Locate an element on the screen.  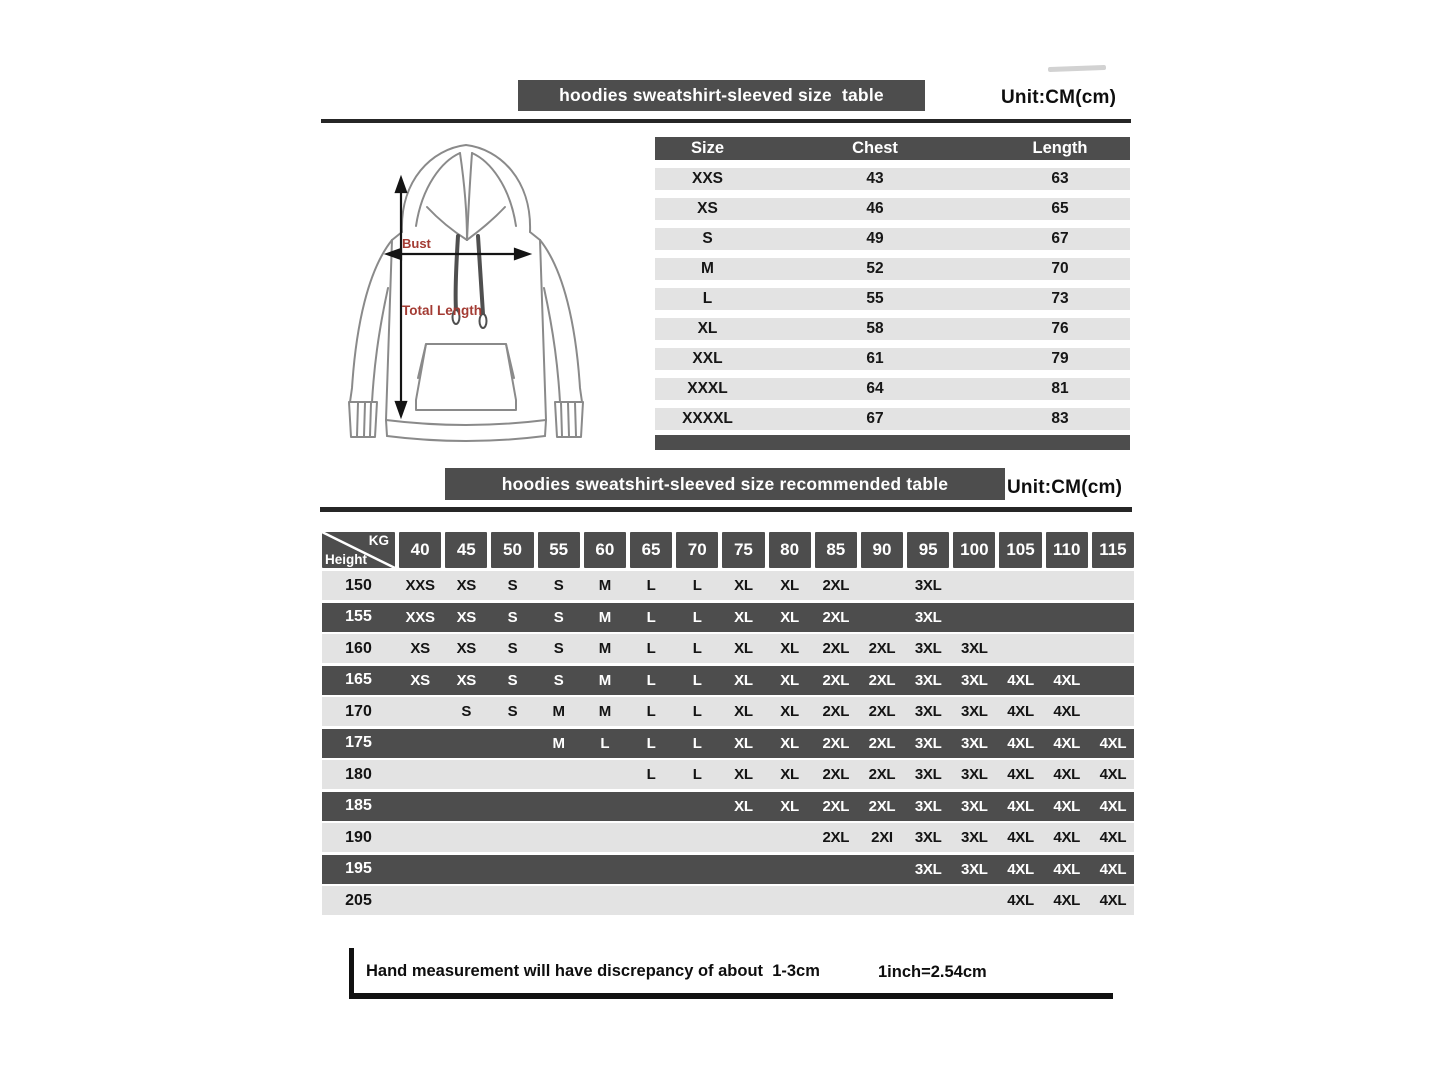
height-row-label: 205 is located at coordinates (358, 900).